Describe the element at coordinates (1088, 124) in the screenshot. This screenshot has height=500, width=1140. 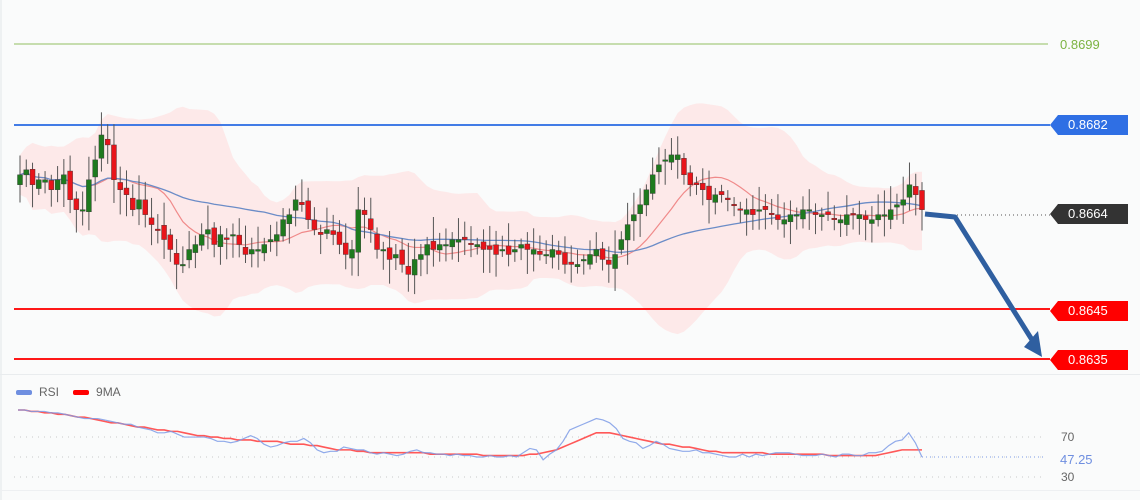
I see `level-tag-resistance-text: 0.8682` at that location.